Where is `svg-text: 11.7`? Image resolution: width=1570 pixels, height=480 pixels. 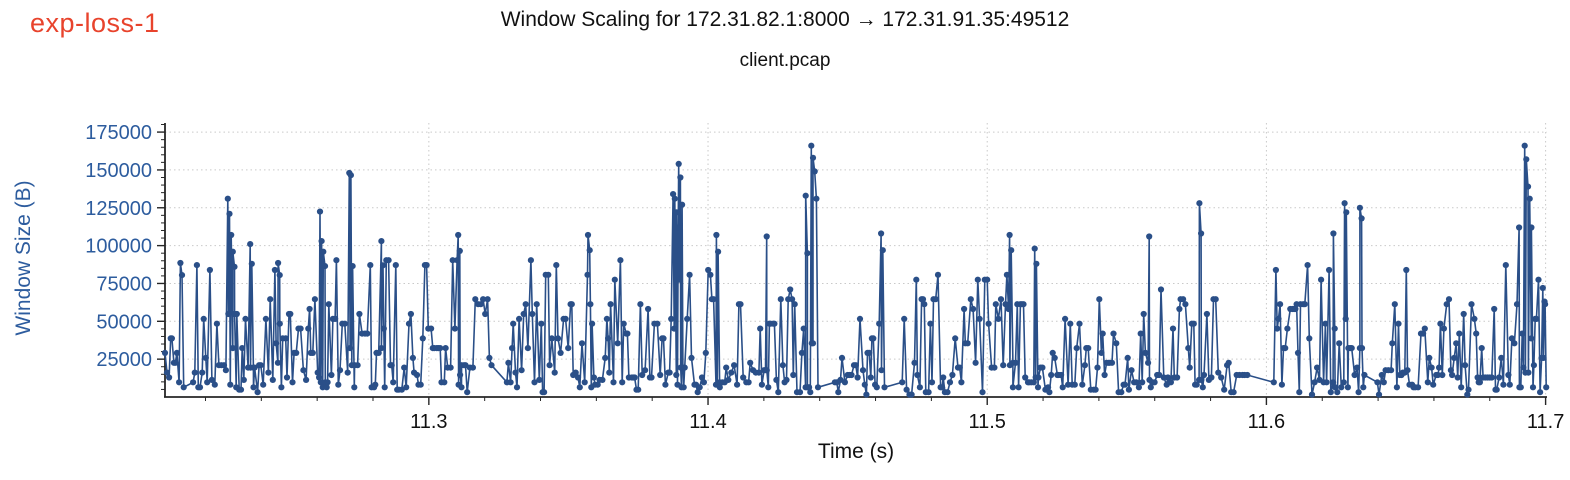 svg-text: 11.7 is located at coordinates (1545, 422).